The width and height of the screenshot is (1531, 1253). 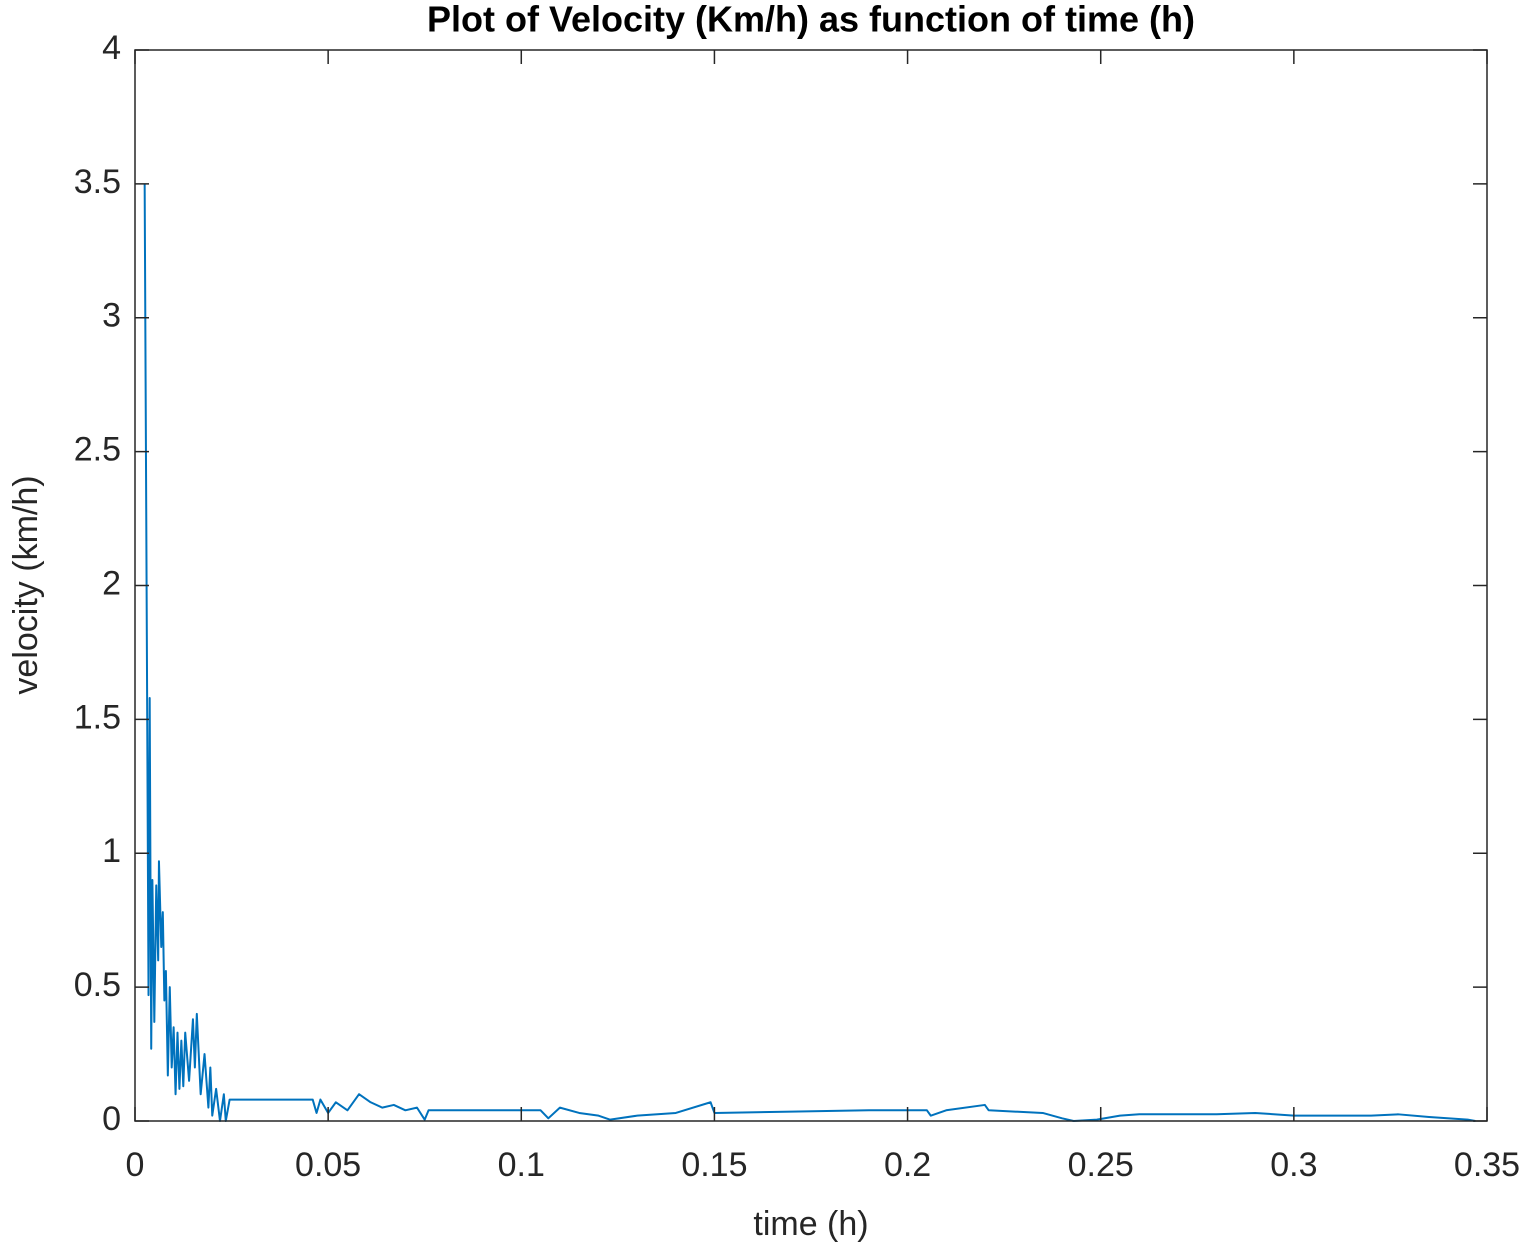 I want to click on x-tick-label: 0, so click(x=135, y=1165).